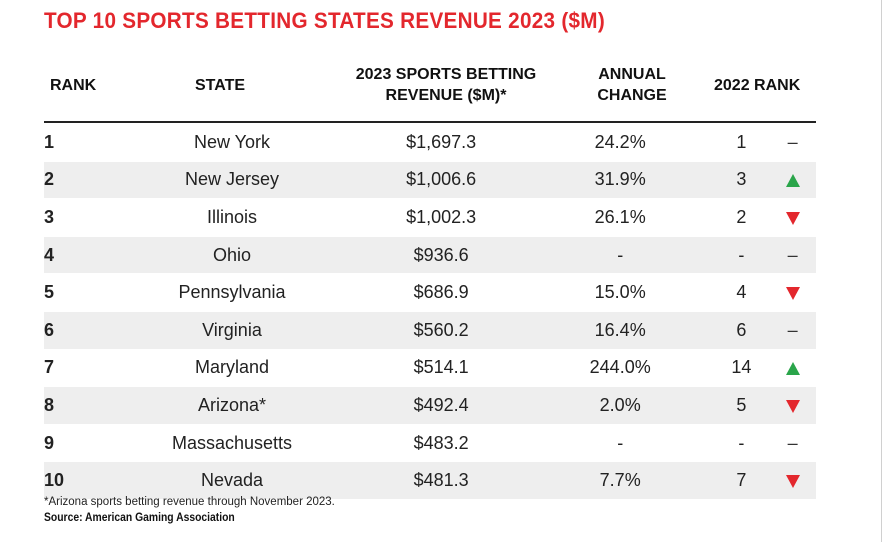 Image resolution: width=893 pixels, height=542 pixels. I want to click on rank-cell: 3, so click(76, 217).